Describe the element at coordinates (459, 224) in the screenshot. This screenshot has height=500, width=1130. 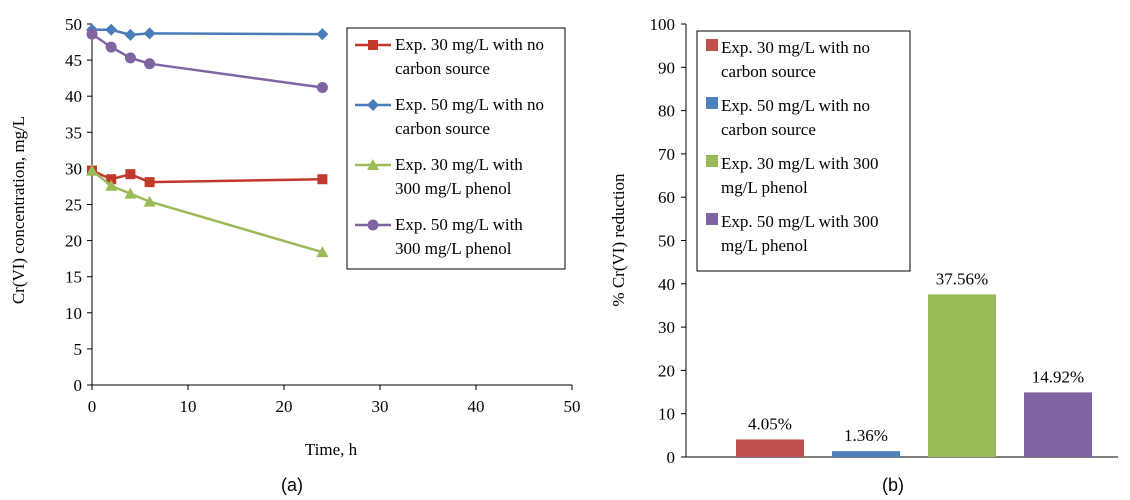
I see `legend-label: Exp. 50 mg/L with` at that location.